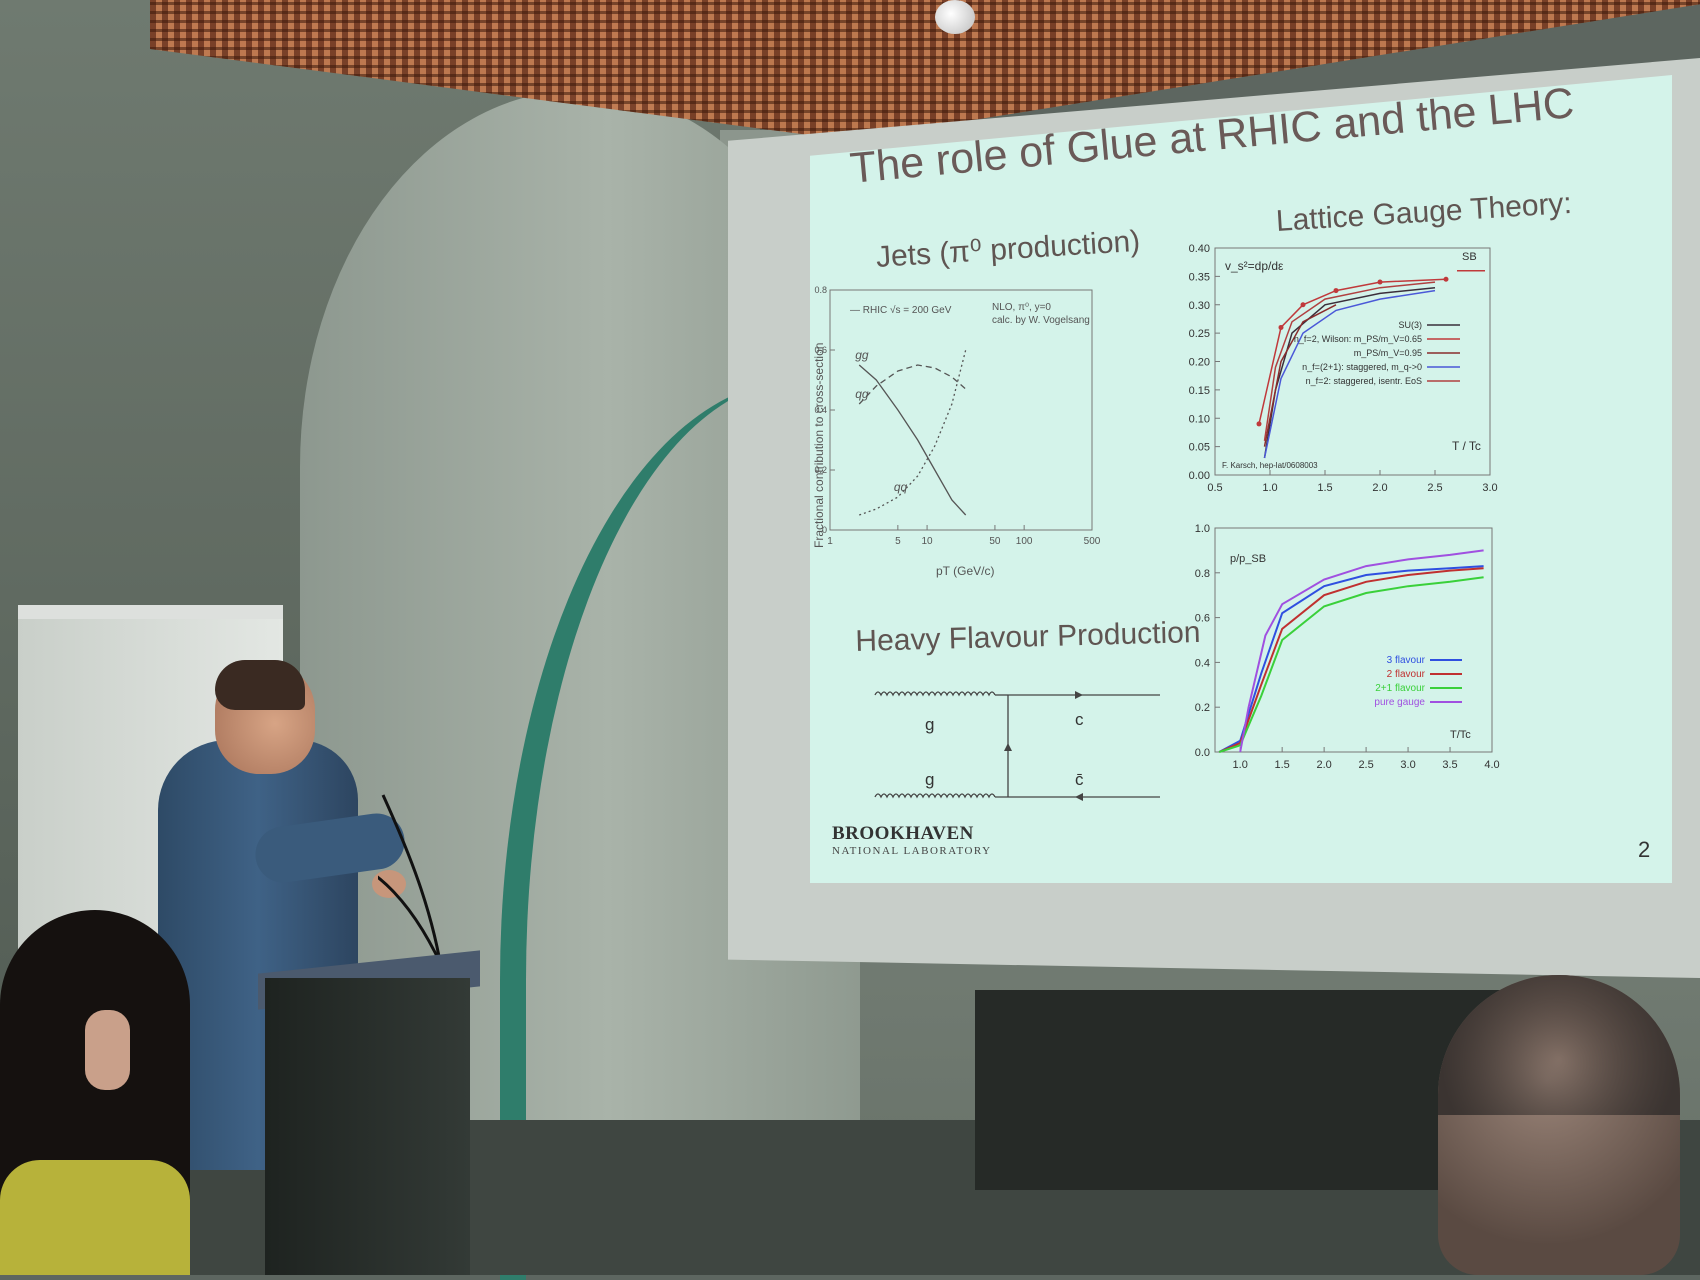 The width and height of the screenshot is (1700, 1280). I want to click on jets-plot-frame, so click(961, 410).